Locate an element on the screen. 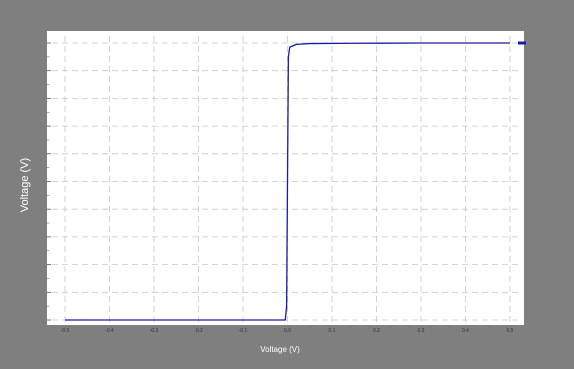 This screenshot has height=369, width=574. x-tick-label: -0.1 is located at coordinates (243, 331).